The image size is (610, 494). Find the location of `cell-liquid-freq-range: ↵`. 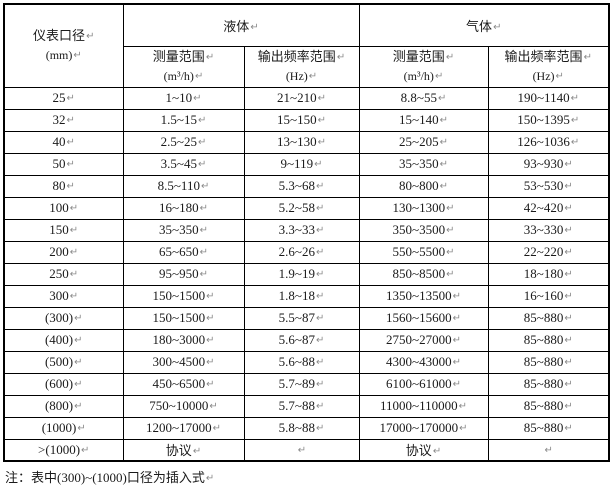

cell-liquid-freq-range: ↵ is located at coordinates (301, 450).